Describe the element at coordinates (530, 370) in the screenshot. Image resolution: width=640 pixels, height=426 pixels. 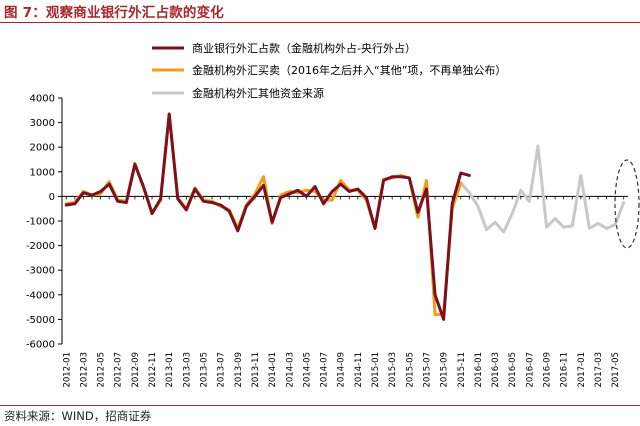
I see `x-tick-label: 2016-07` at that location.